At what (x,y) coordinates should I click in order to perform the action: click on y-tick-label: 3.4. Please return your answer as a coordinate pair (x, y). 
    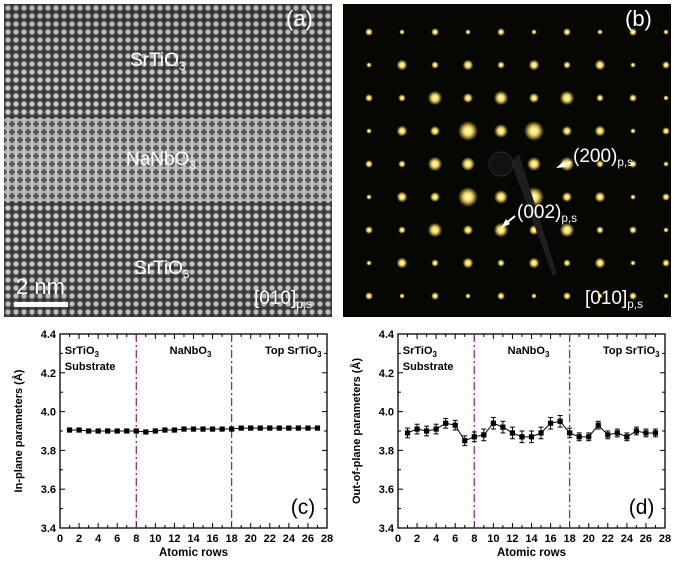
    Looking at the image, I should click on (387, 529).